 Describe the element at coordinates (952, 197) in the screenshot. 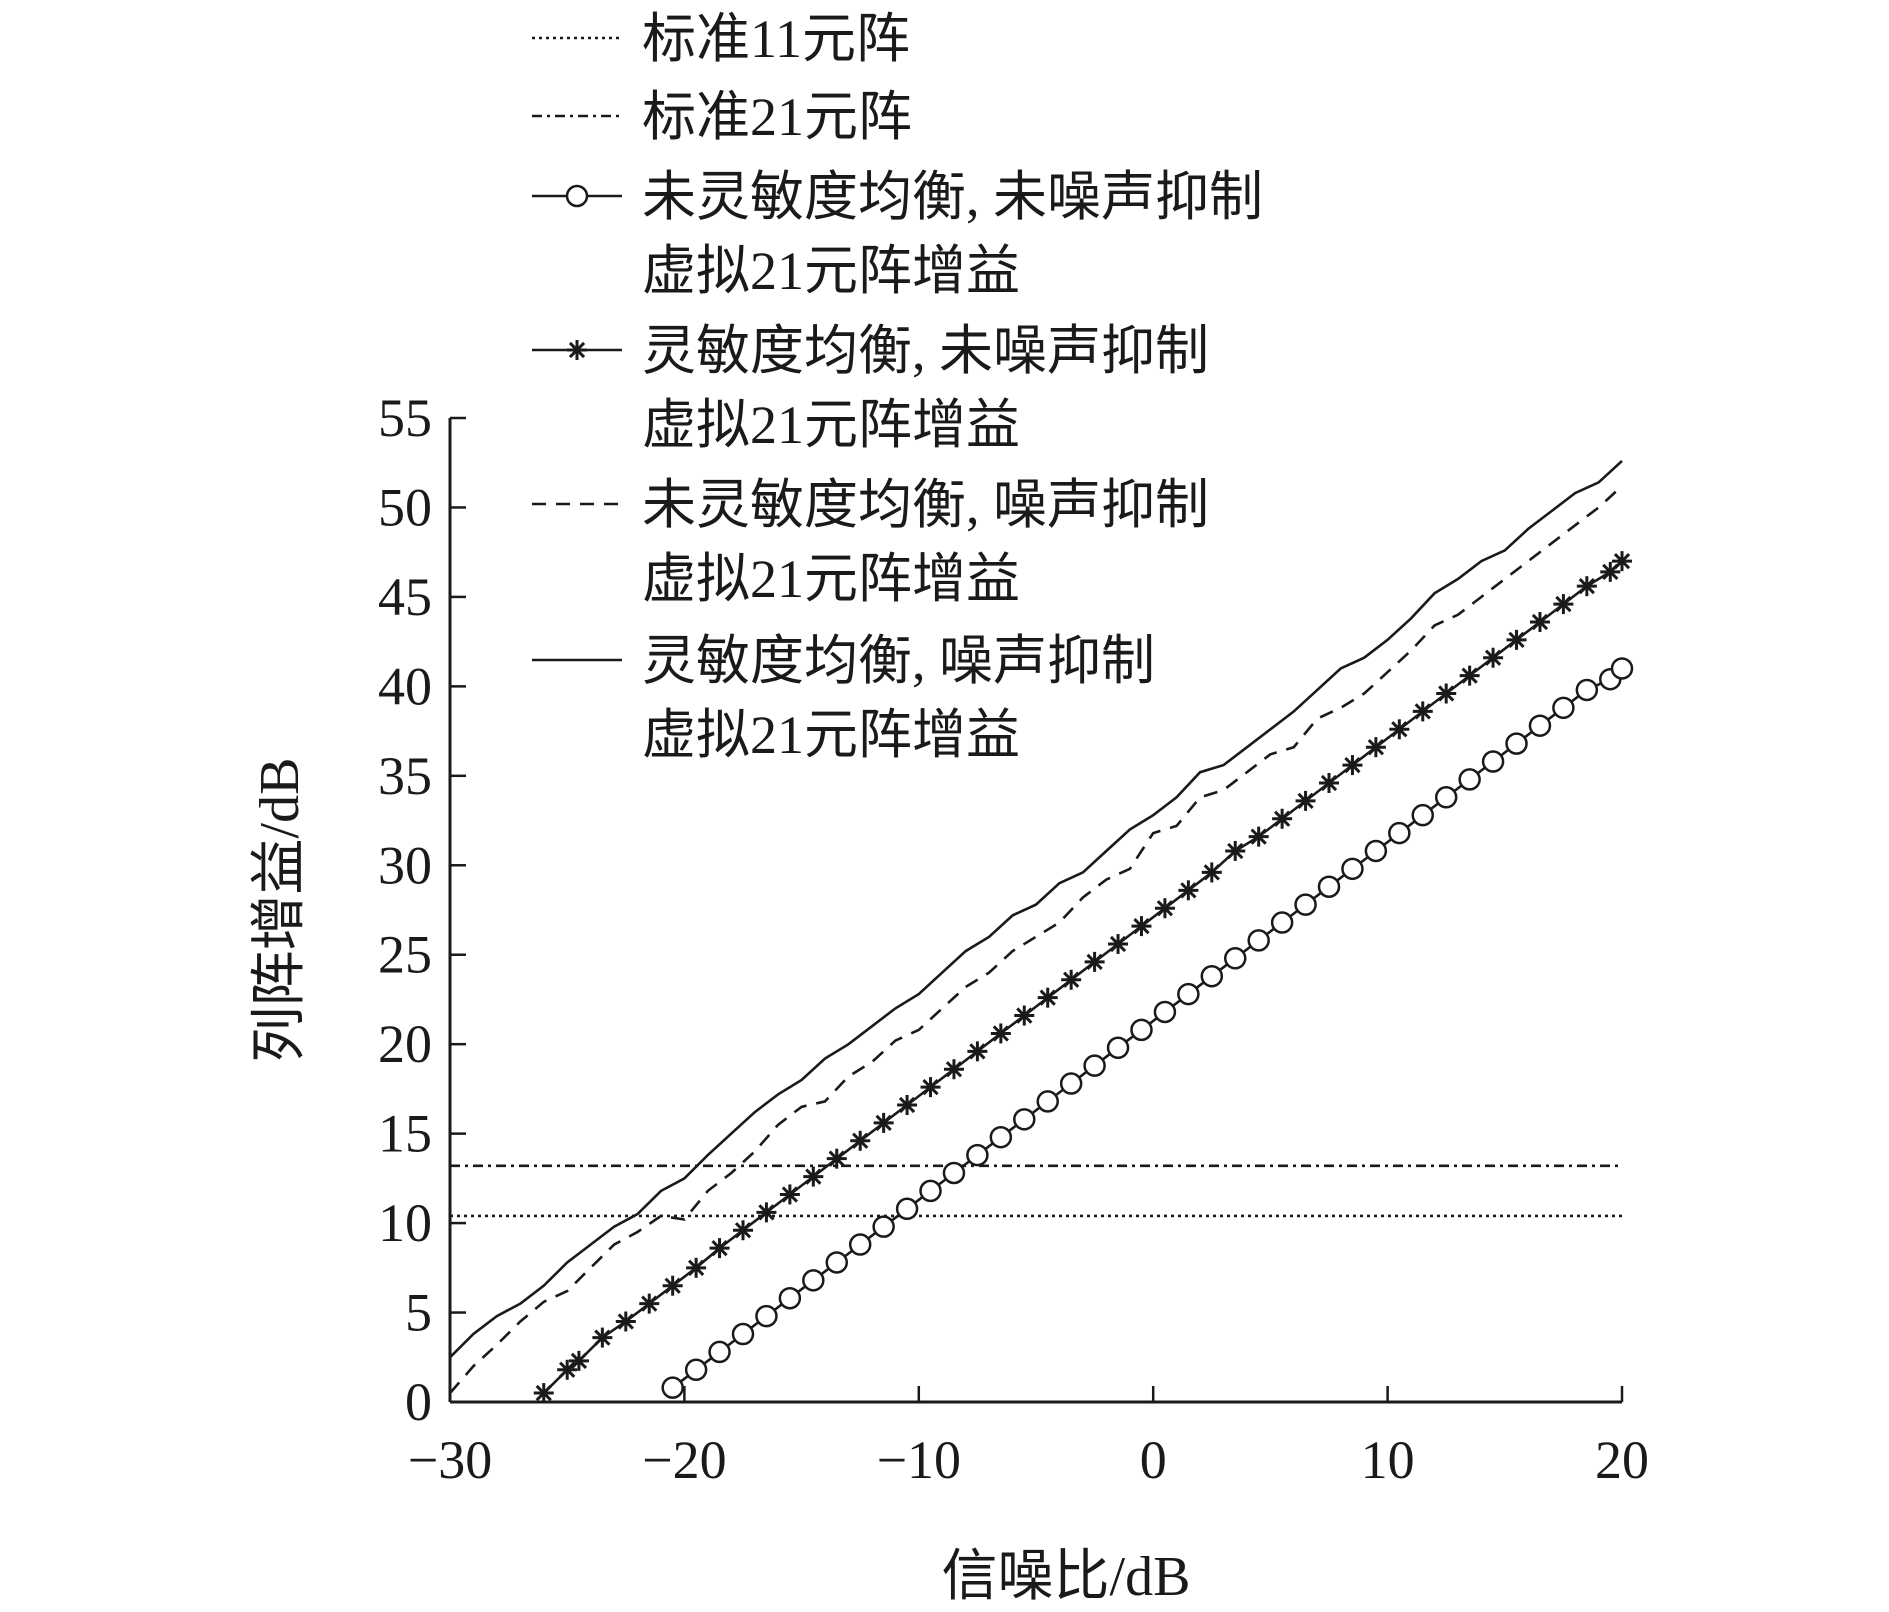

I see `legend-label: 未灵敏度均衡, 未噪声抑制` at that location.